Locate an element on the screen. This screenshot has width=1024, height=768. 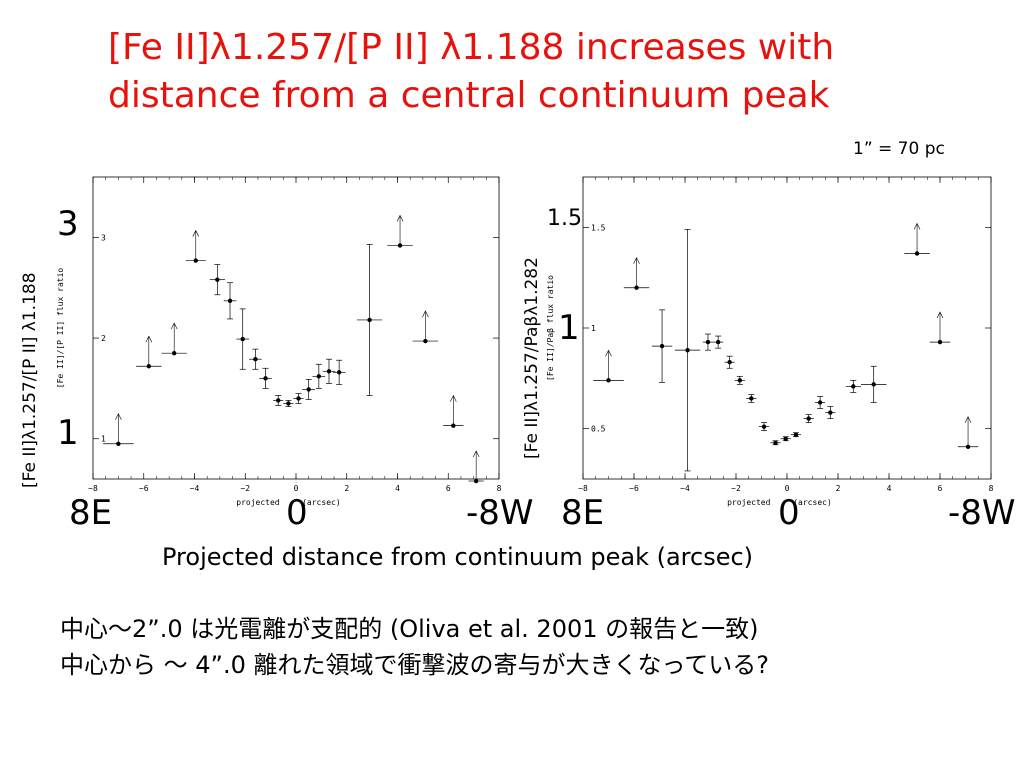
left-ytick-label: 2 is located at coordinates (103, 338).